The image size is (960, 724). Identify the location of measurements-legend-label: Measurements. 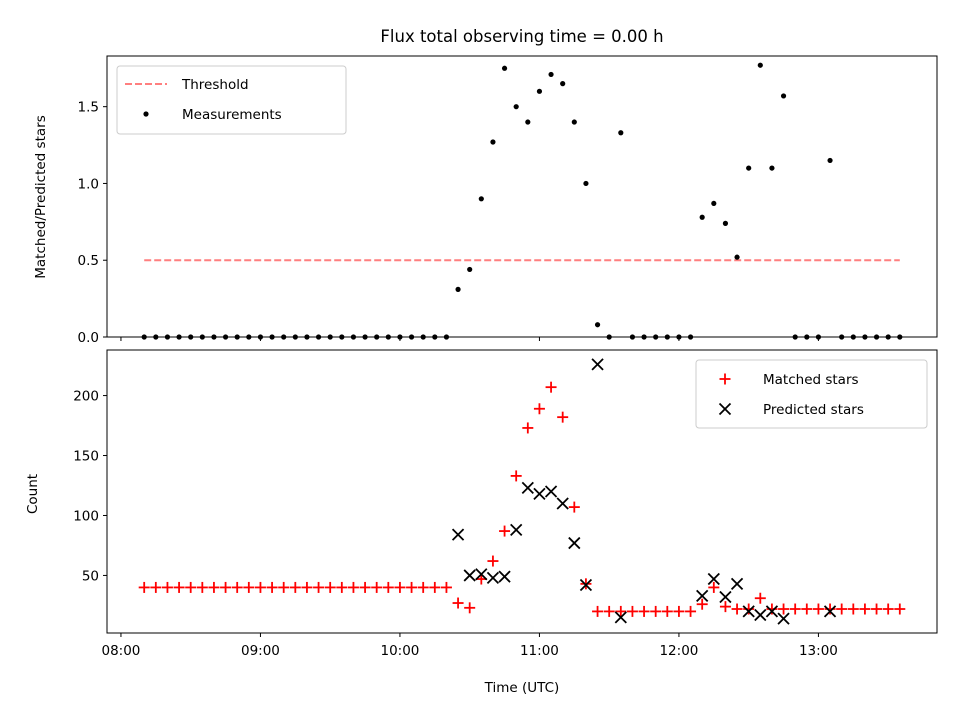
(232, 115).